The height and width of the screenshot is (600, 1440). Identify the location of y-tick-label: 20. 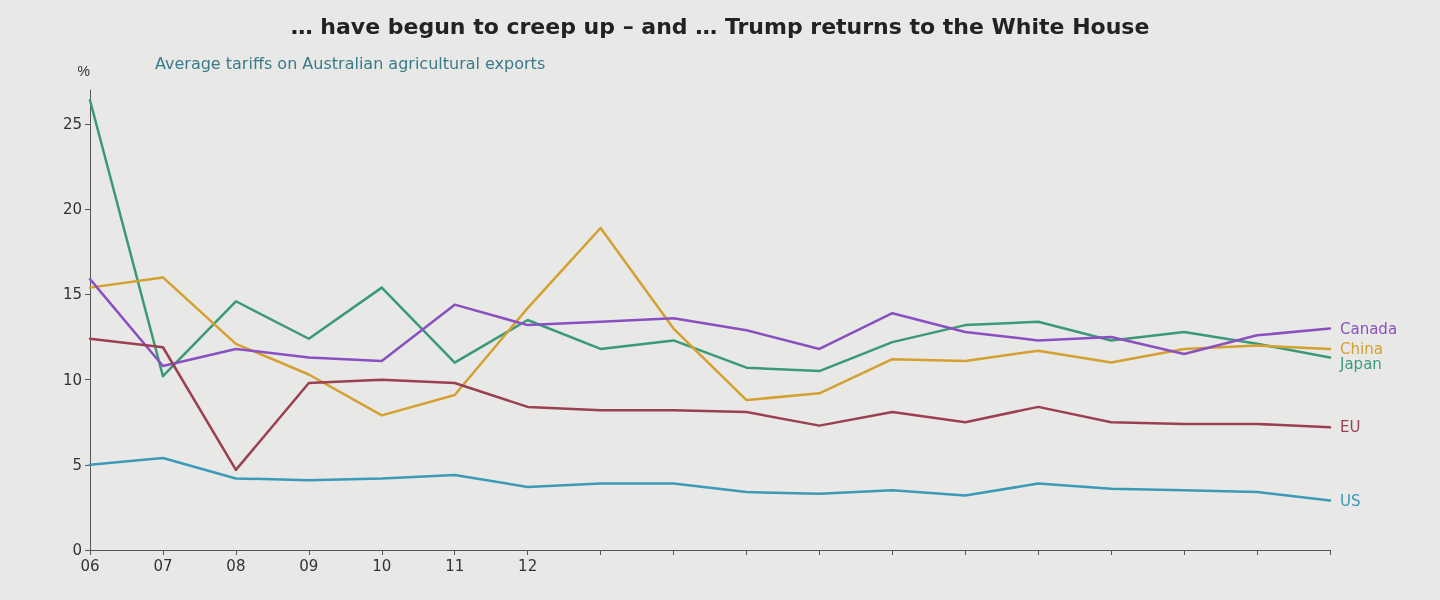
(72, 209).